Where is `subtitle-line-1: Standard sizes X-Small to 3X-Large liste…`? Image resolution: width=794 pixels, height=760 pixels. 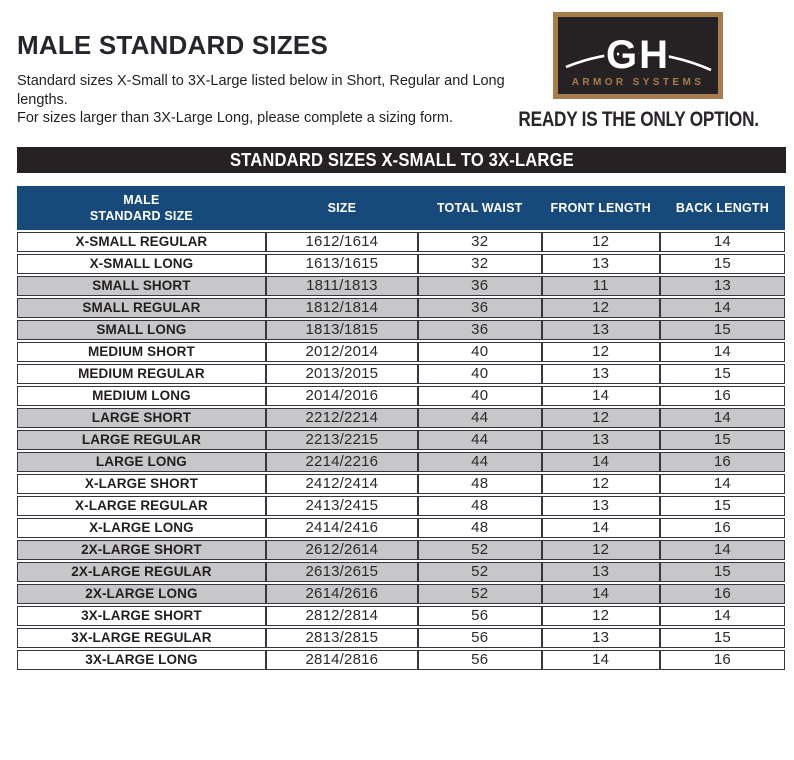
subtitle-line-1: Standard sizes X-Small to 3X-Large liste… is located at coordinates (261, 90).